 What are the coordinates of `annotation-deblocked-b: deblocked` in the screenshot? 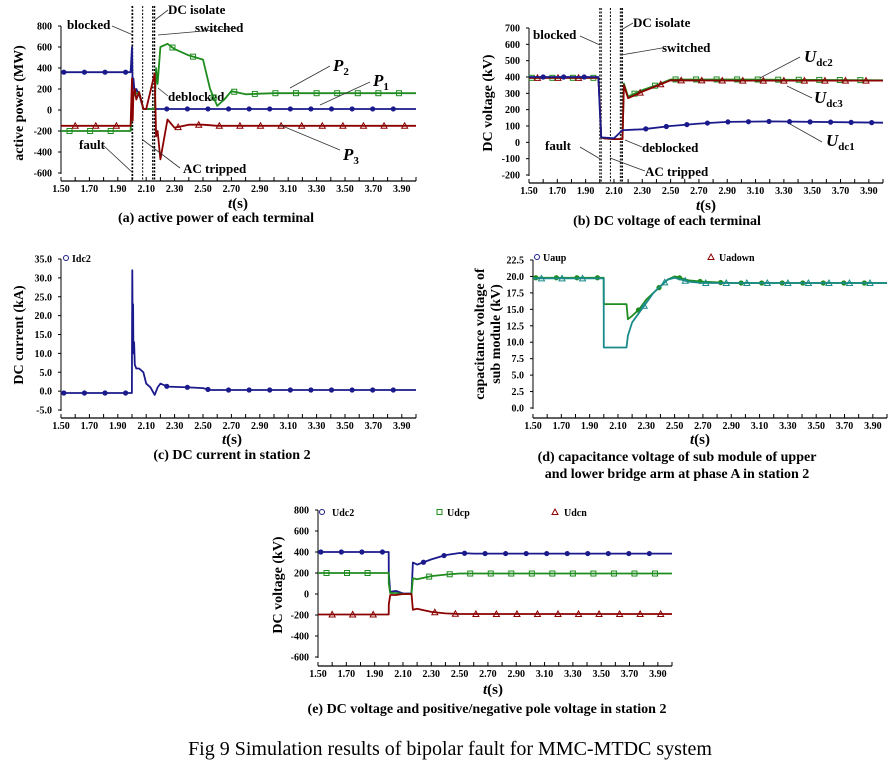 It's located at (670, 147).